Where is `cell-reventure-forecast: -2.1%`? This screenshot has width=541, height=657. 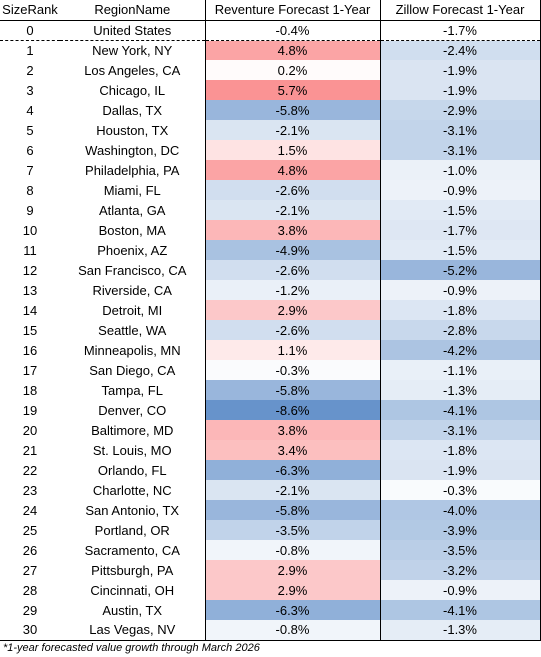 cell-reventure-forecast: -2.1% is located at coordinates (292, 210).